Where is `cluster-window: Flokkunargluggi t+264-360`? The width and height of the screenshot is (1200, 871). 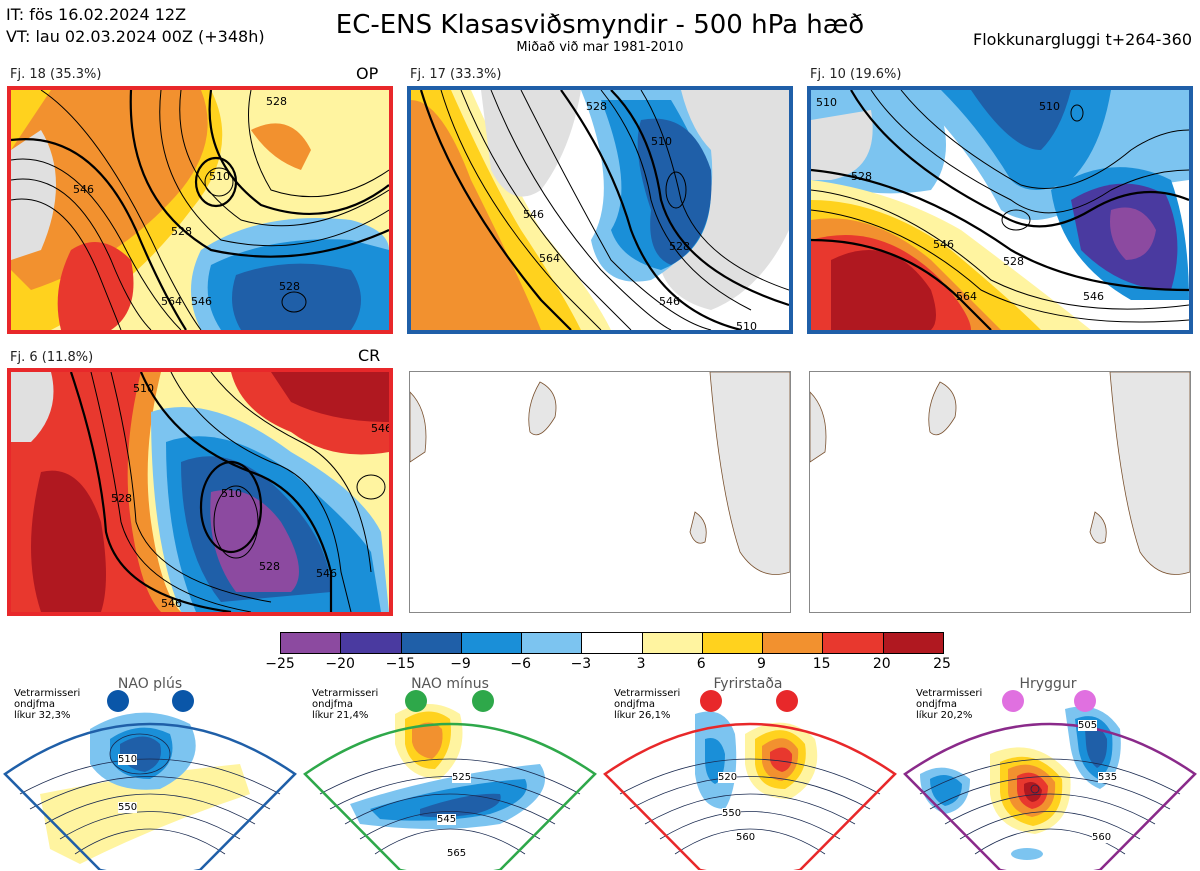
cluster-window: Flokkunargluggi t+264-360 is located at coordinates (1082, 39).